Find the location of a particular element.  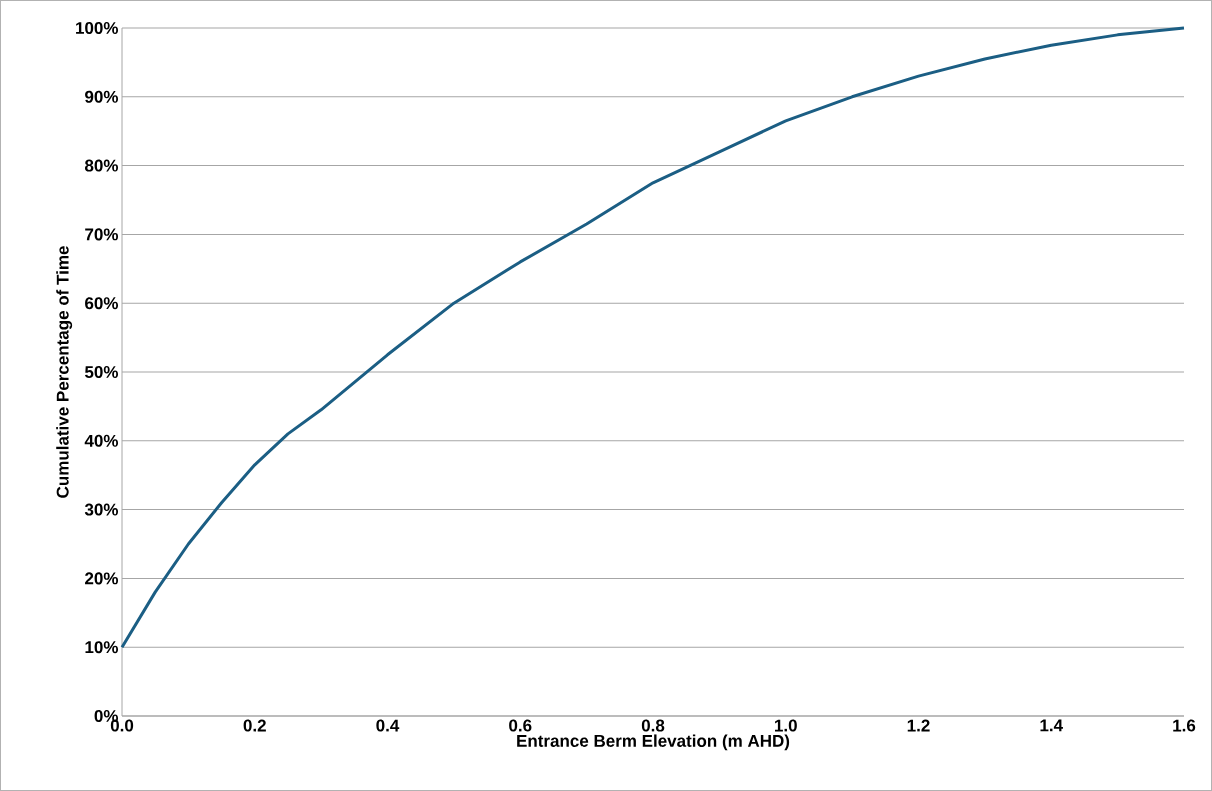

x-tick-label: 1.2 is located at coordinates (918, 725).